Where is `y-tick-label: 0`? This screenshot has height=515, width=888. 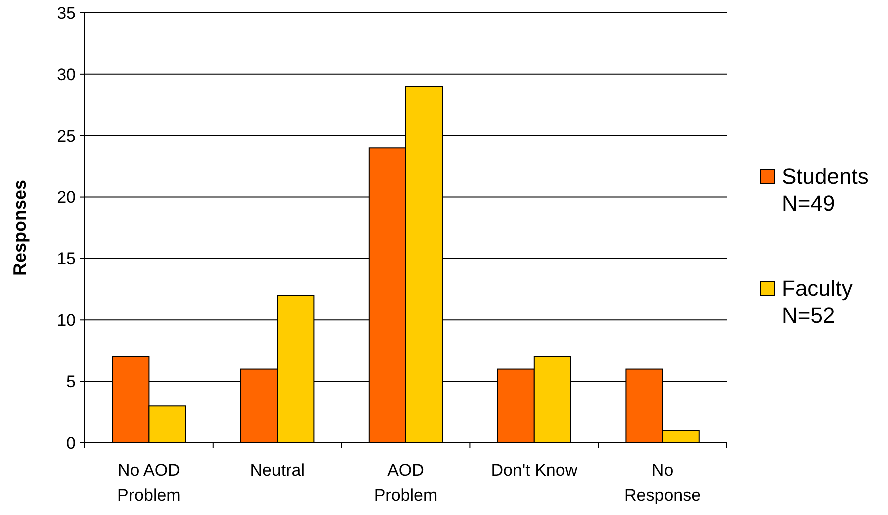
y-tick-label: 0 is located at coordinates (71, 443).